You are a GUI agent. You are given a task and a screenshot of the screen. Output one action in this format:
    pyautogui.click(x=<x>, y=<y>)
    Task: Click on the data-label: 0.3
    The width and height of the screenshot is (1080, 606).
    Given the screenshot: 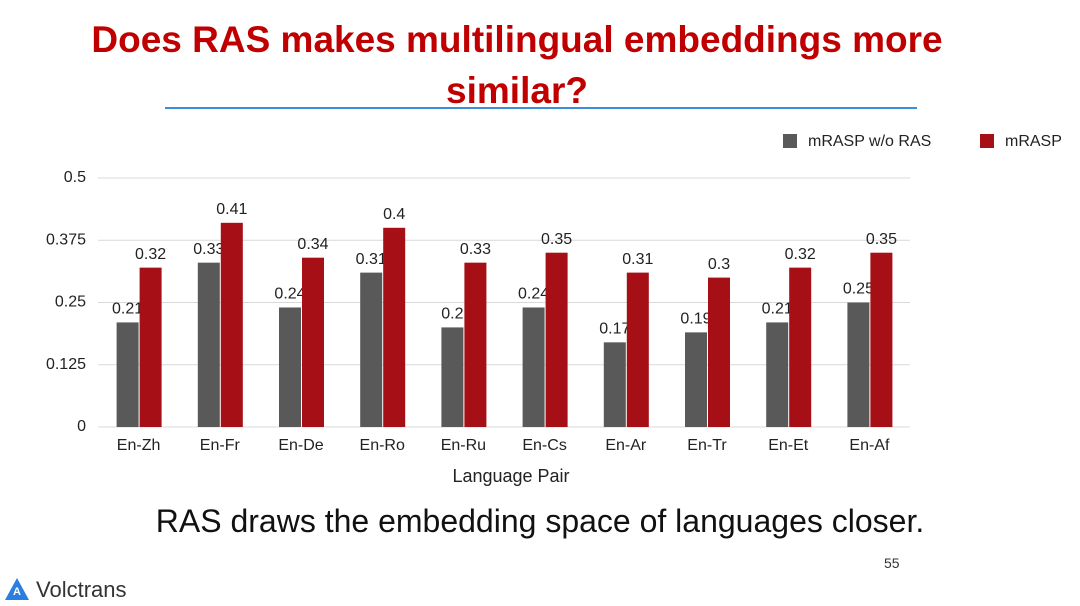 What is the action you would take?
    pyautogui.click(x=719, y=264)
    